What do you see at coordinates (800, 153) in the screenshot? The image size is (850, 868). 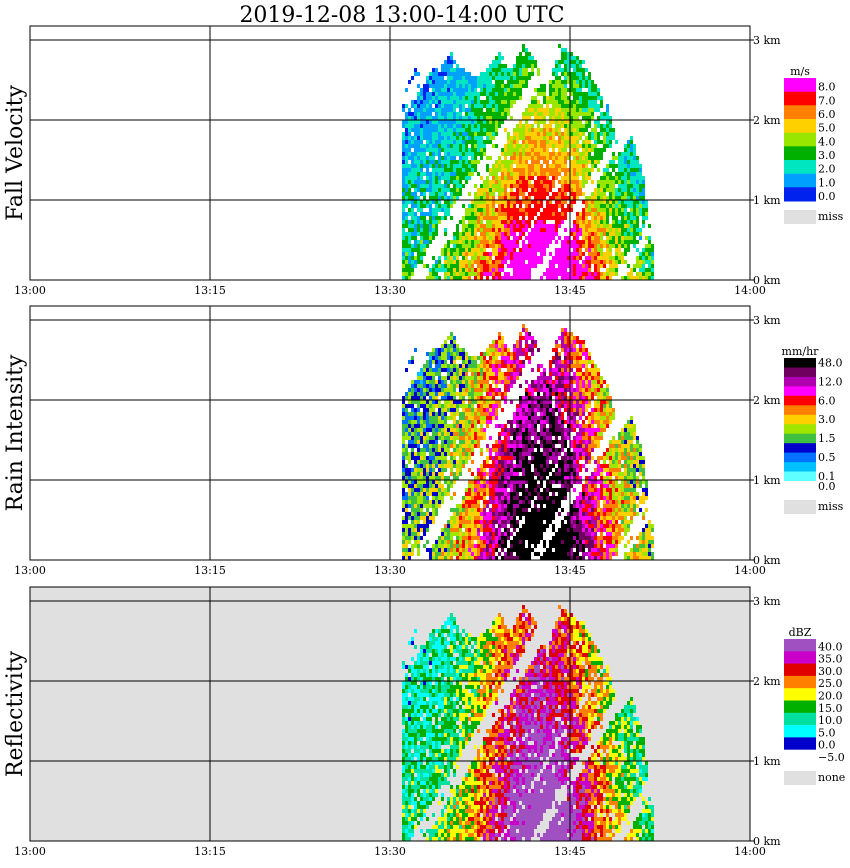 I see `legend-swatch` at bounding box center [800, 153].